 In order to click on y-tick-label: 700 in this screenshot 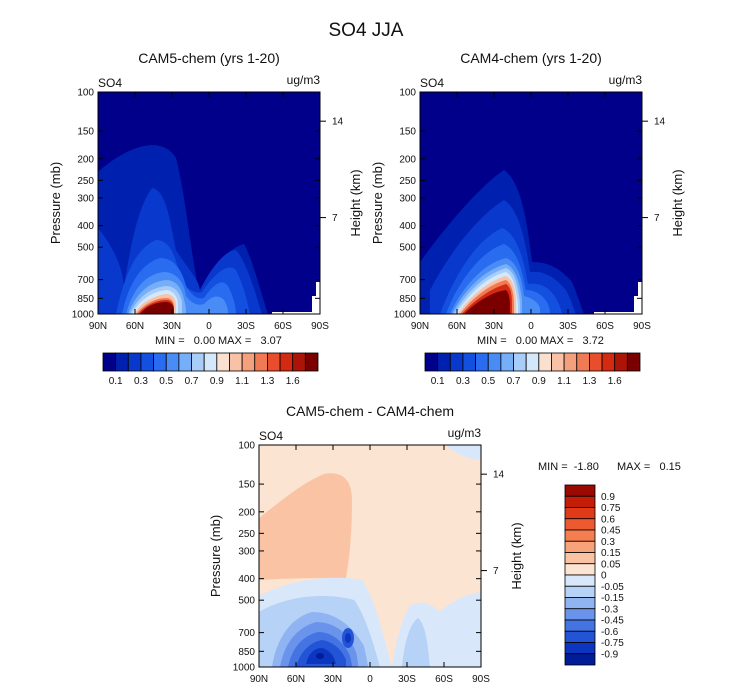, I will do `click(407, 280)`.